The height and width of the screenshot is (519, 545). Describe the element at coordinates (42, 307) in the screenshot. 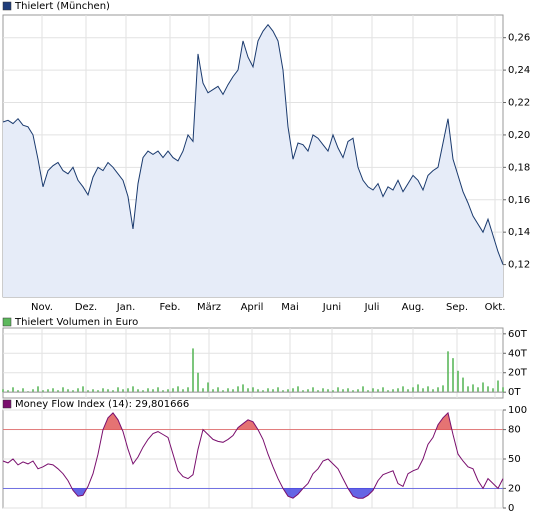

I see `x-tick-label: Nov.` at that location.